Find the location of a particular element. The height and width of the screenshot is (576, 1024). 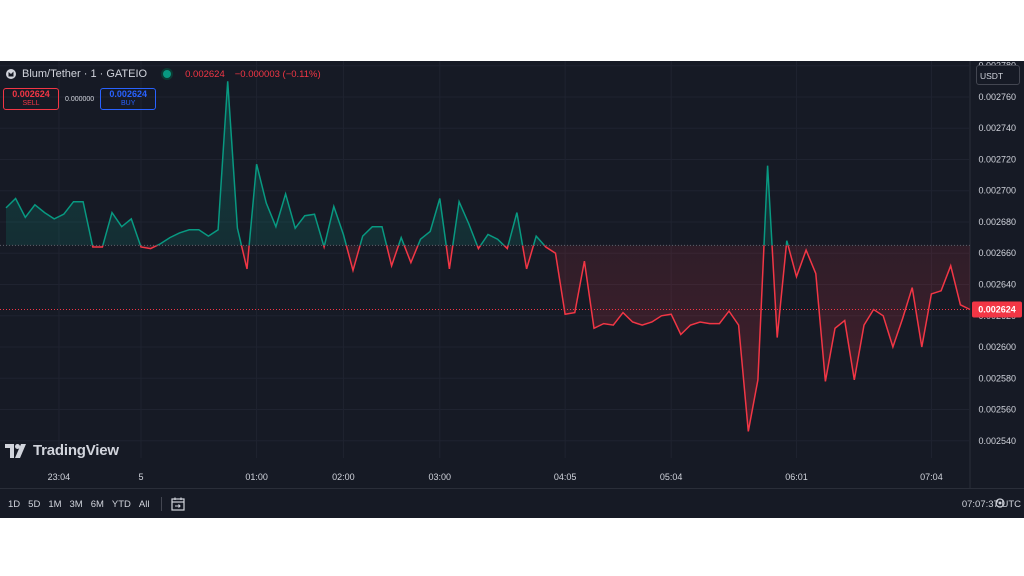

buy-button: 0.002624 BUY is located at coordinates (128, 99).